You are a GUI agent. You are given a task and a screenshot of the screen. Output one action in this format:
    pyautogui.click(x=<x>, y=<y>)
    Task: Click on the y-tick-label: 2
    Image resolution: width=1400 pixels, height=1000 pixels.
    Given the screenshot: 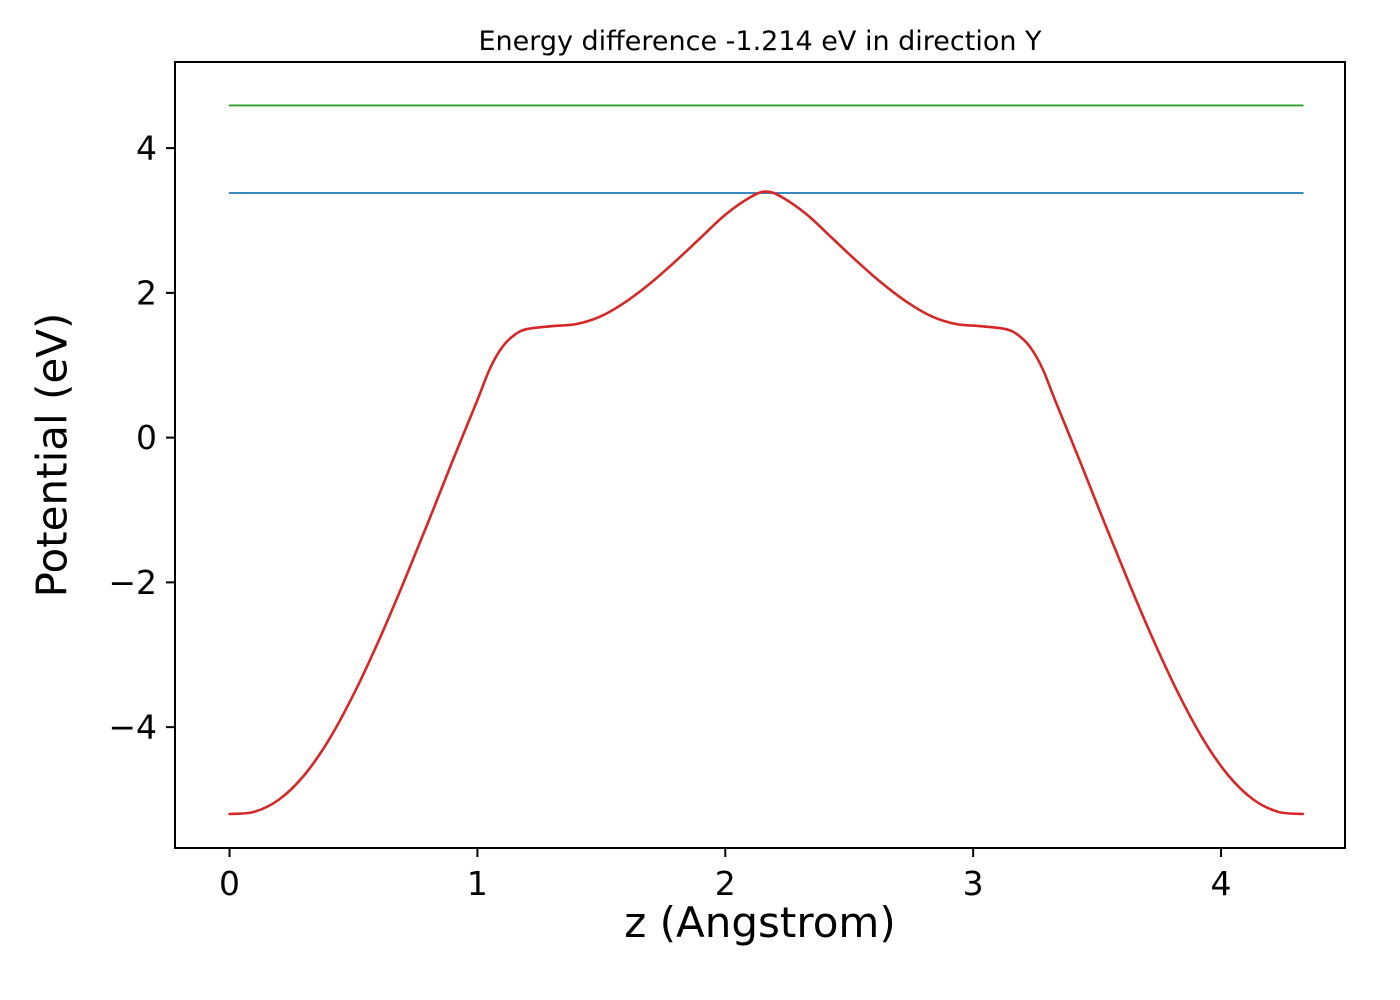 What is the action you would take?
    pyautogui.click(x=146, y=292)
    